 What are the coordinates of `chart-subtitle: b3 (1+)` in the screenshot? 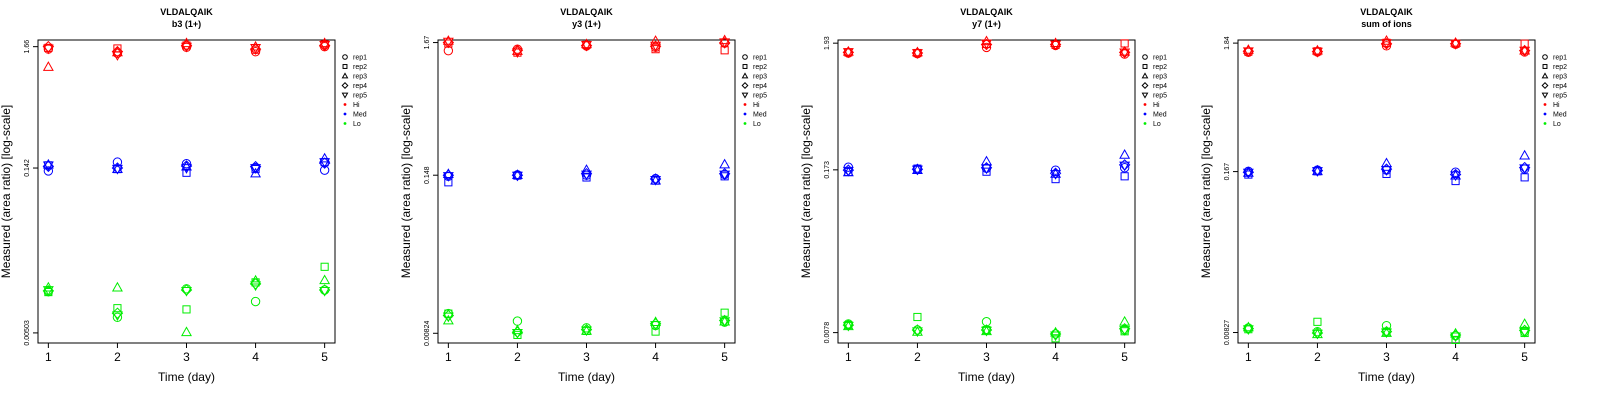 It's located at (186, 24).